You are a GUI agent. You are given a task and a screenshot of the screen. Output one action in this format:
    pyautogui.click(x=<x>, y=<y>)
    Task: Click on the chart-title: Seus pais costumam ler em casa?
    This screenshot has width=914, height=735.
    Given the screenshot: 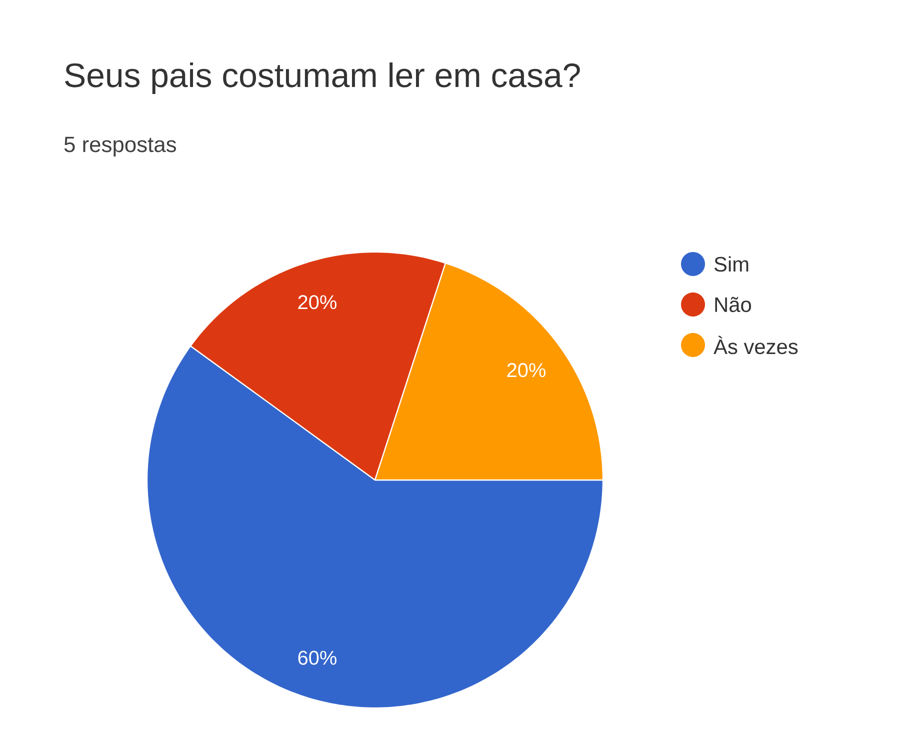 What is the action you would take?
    pyautogui.click(x=322, y=78)
    